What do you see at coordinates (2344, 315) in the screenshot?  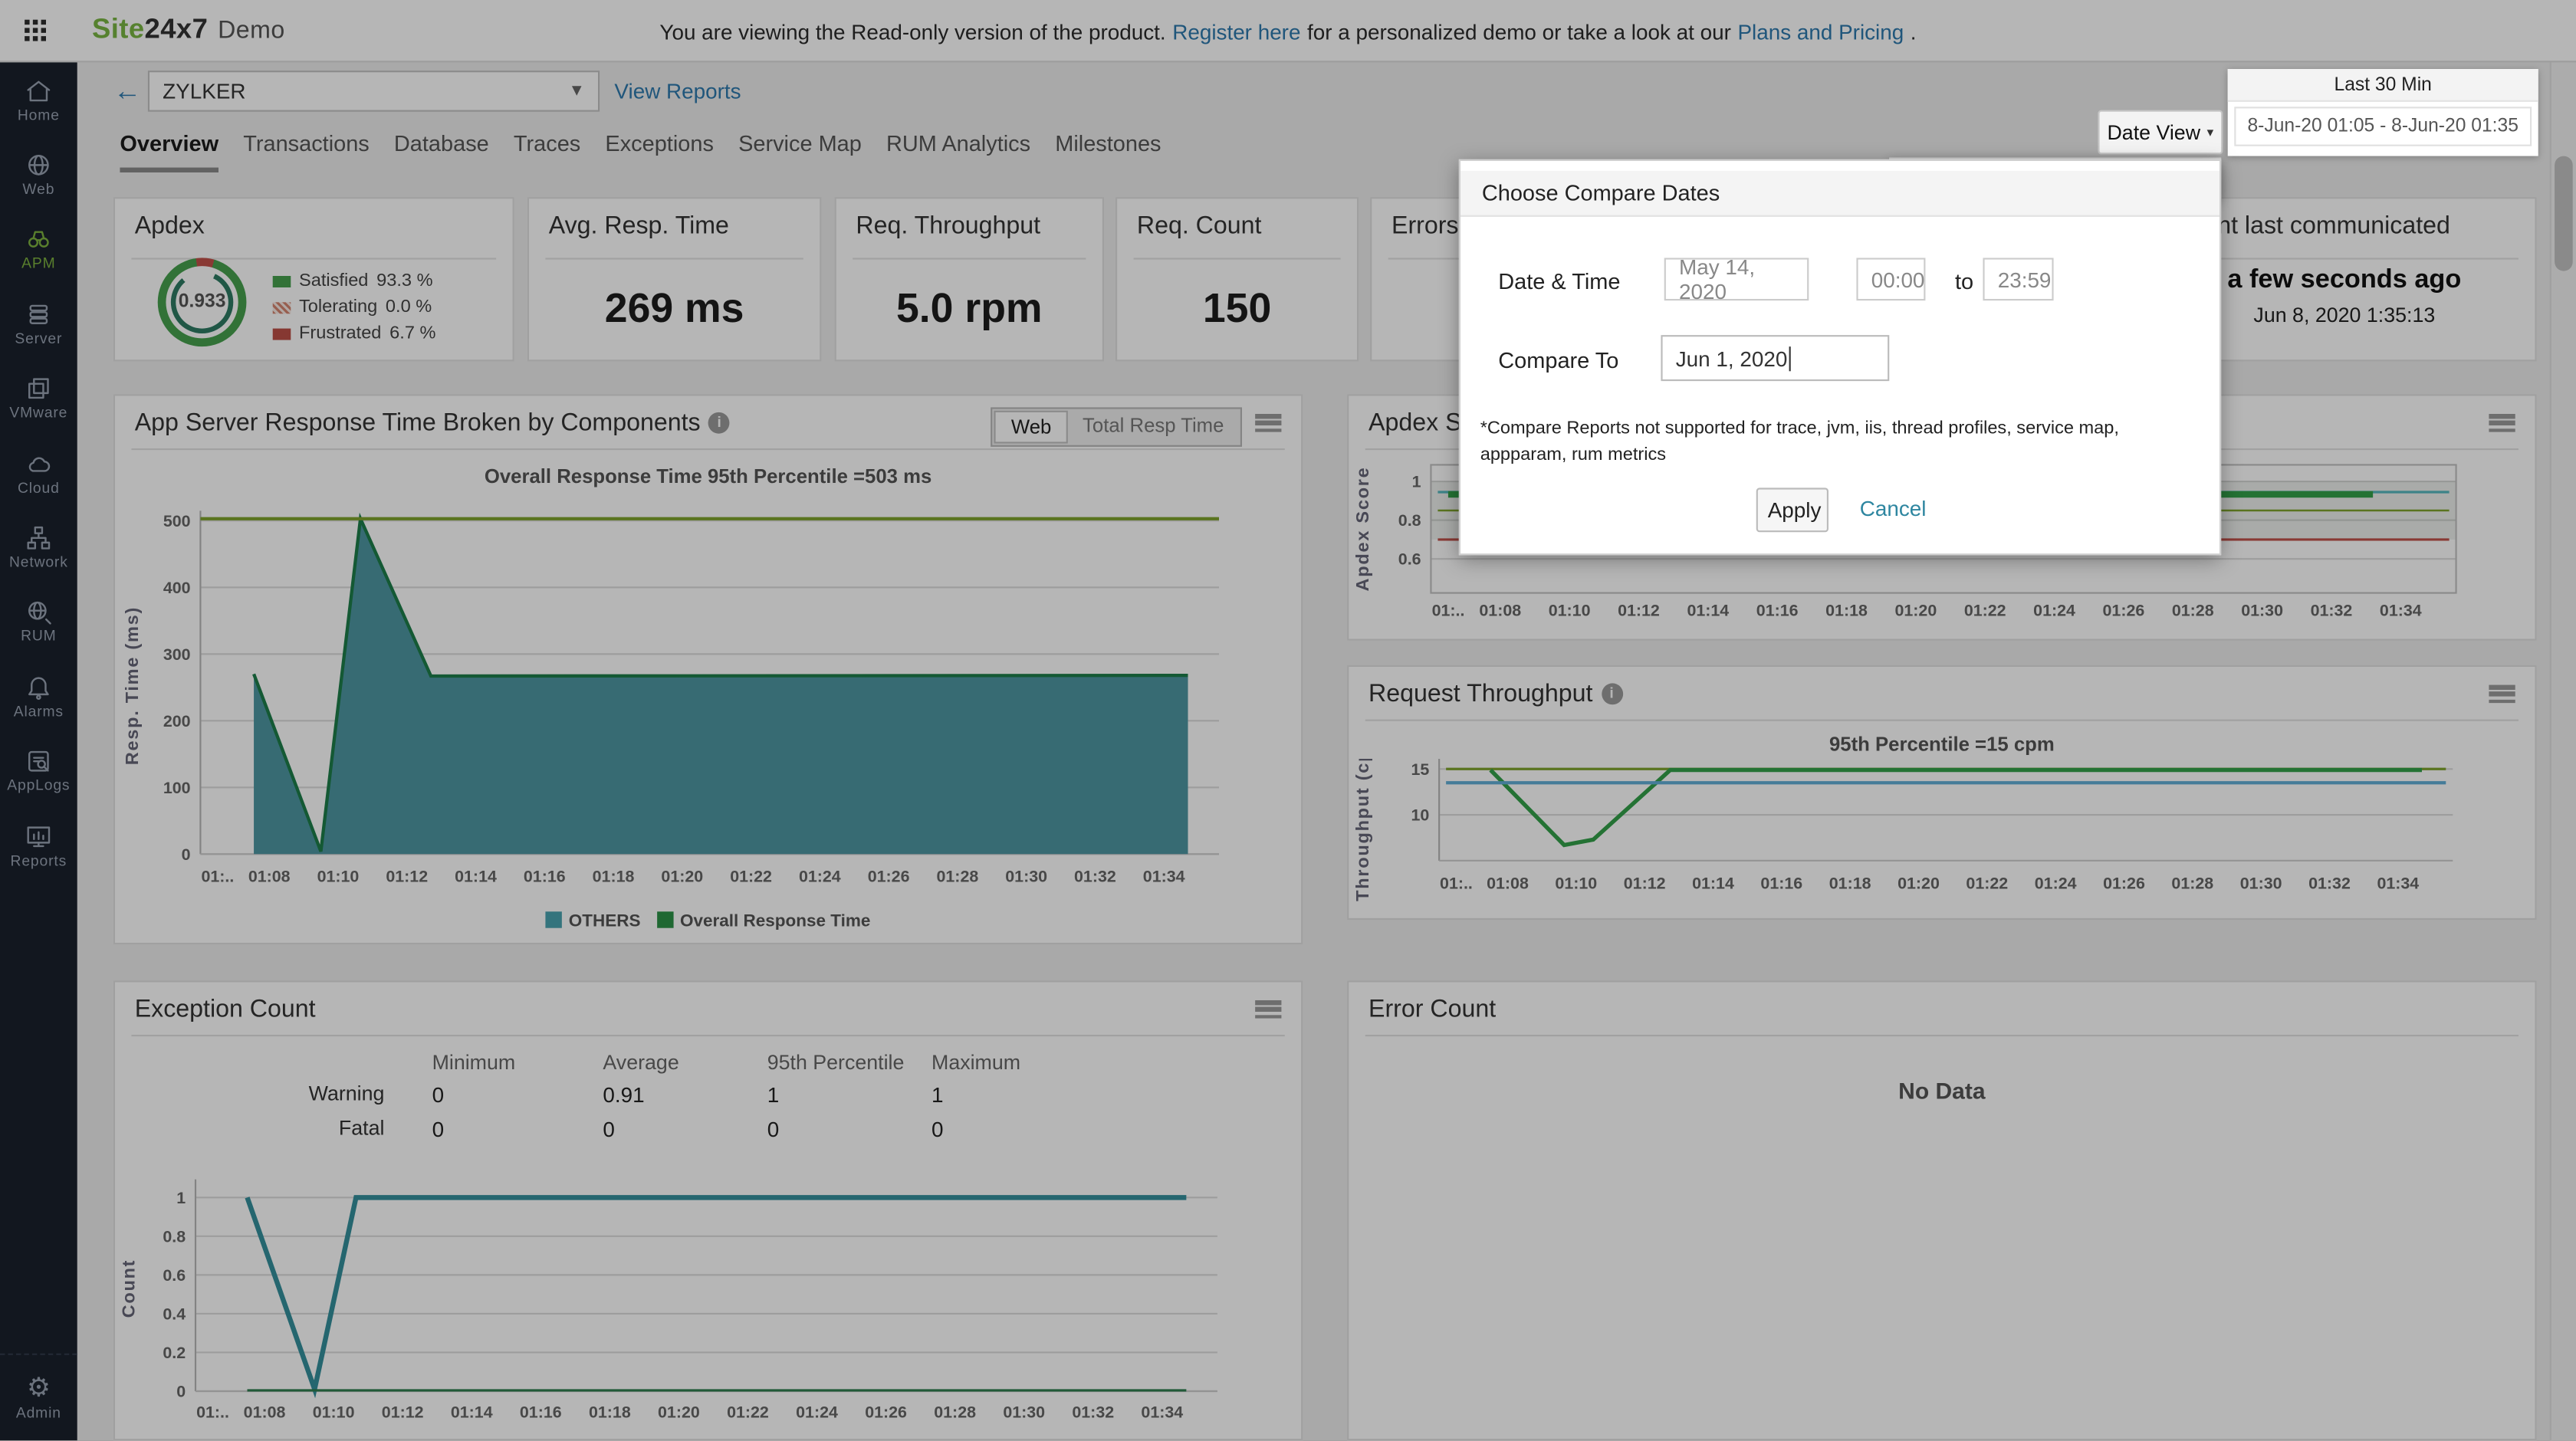 I see `agent-timestamp: Jun 8, 2020 1:35:13` at bounding box center [2344, 315].